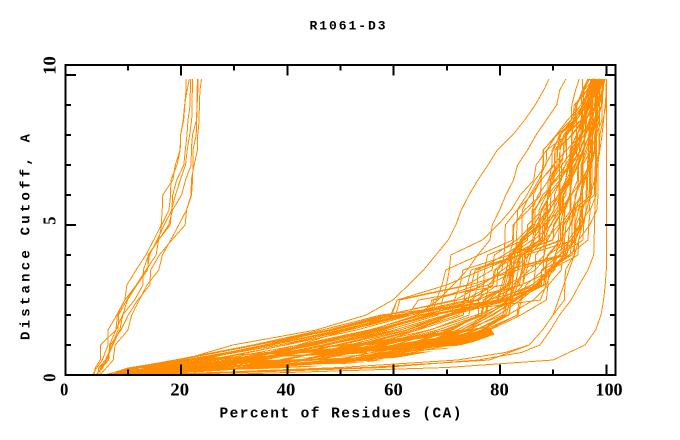 The height and width of the screenshot is (440, 680). I want to click on svg-text: 10, so click(49, 65).